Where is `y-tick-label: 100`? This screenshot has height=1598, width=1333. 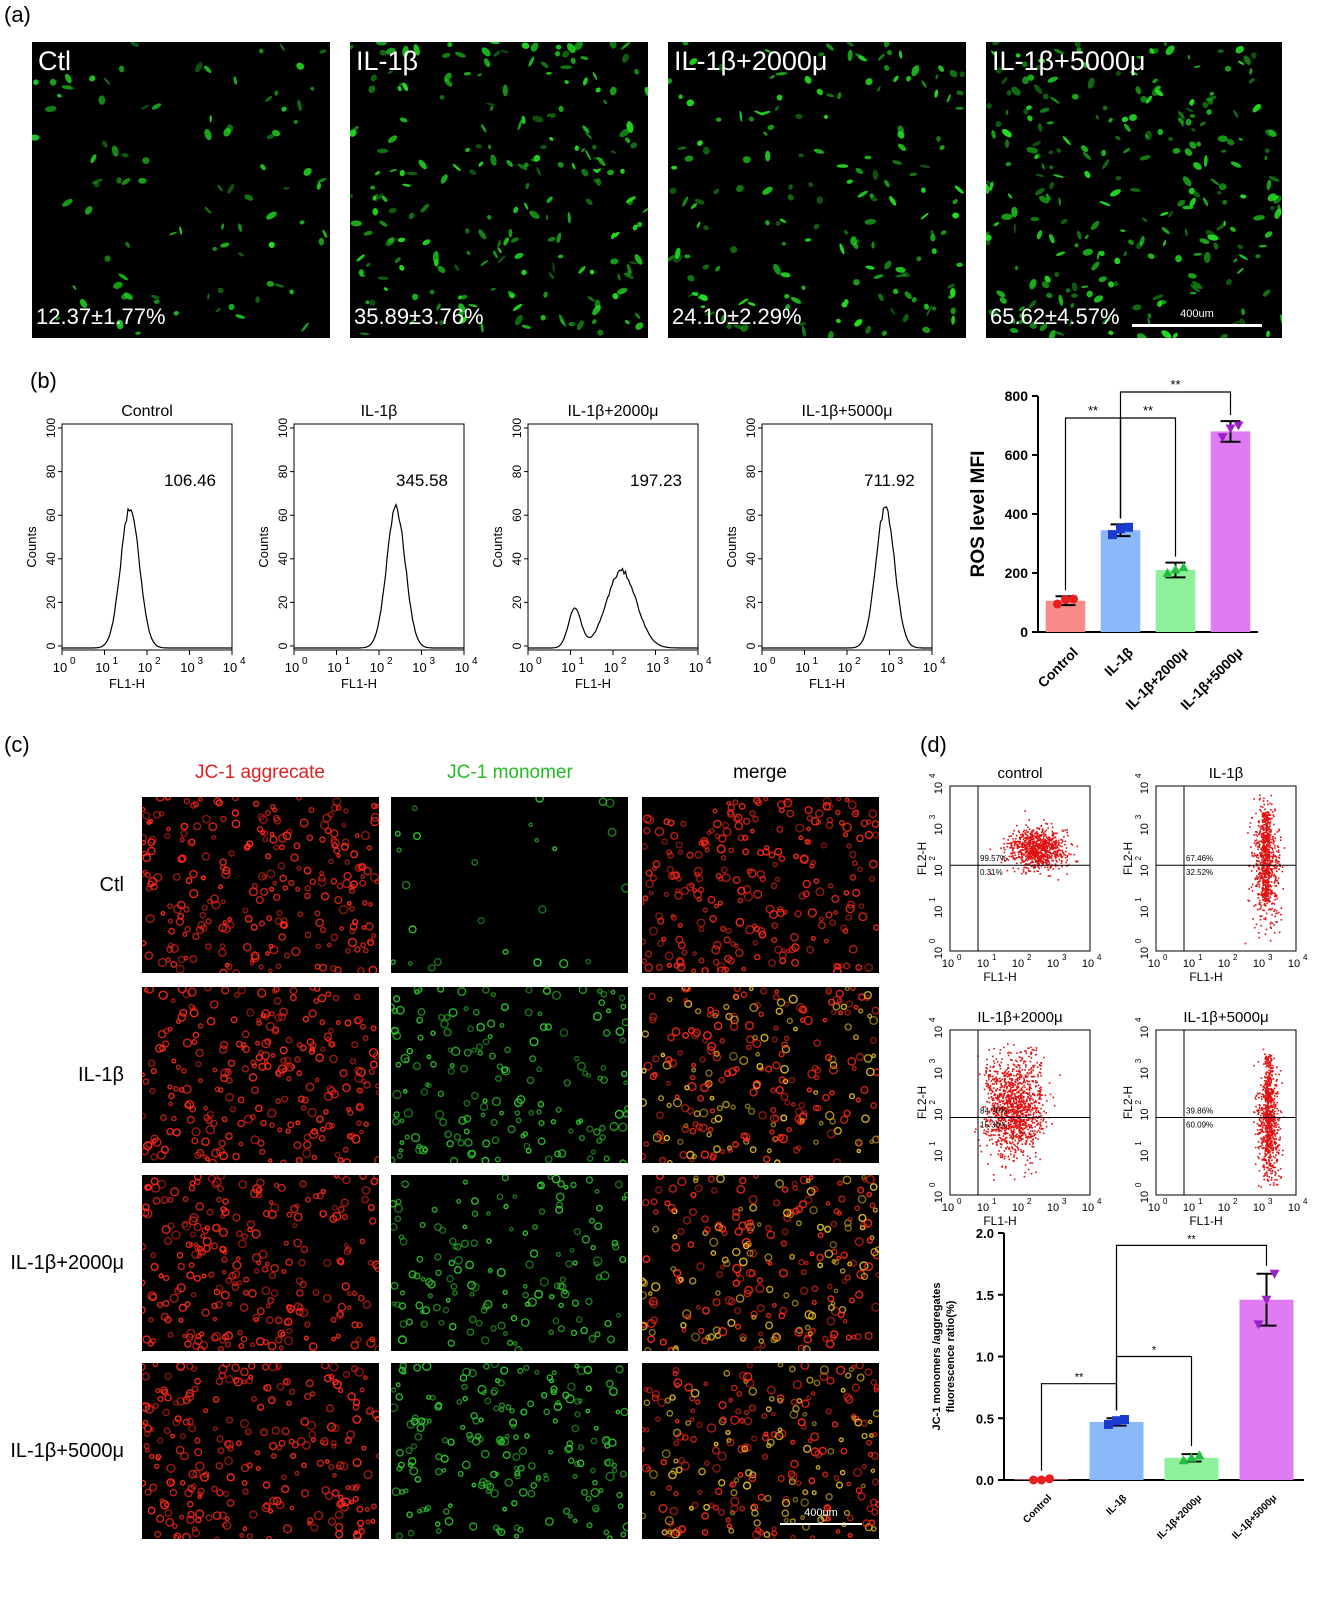
y-tick-label: 100 is located at coordinates (517, 428).